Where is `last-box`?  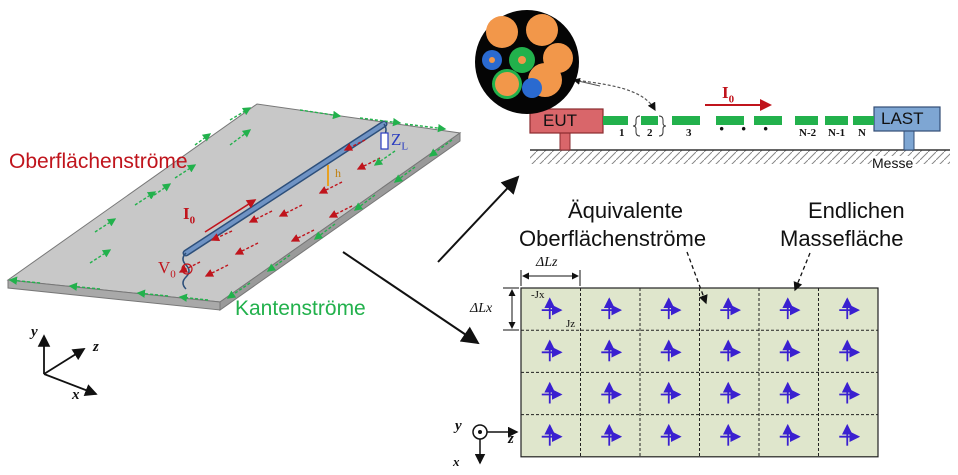
last-box is located at coordinates (907, 128).